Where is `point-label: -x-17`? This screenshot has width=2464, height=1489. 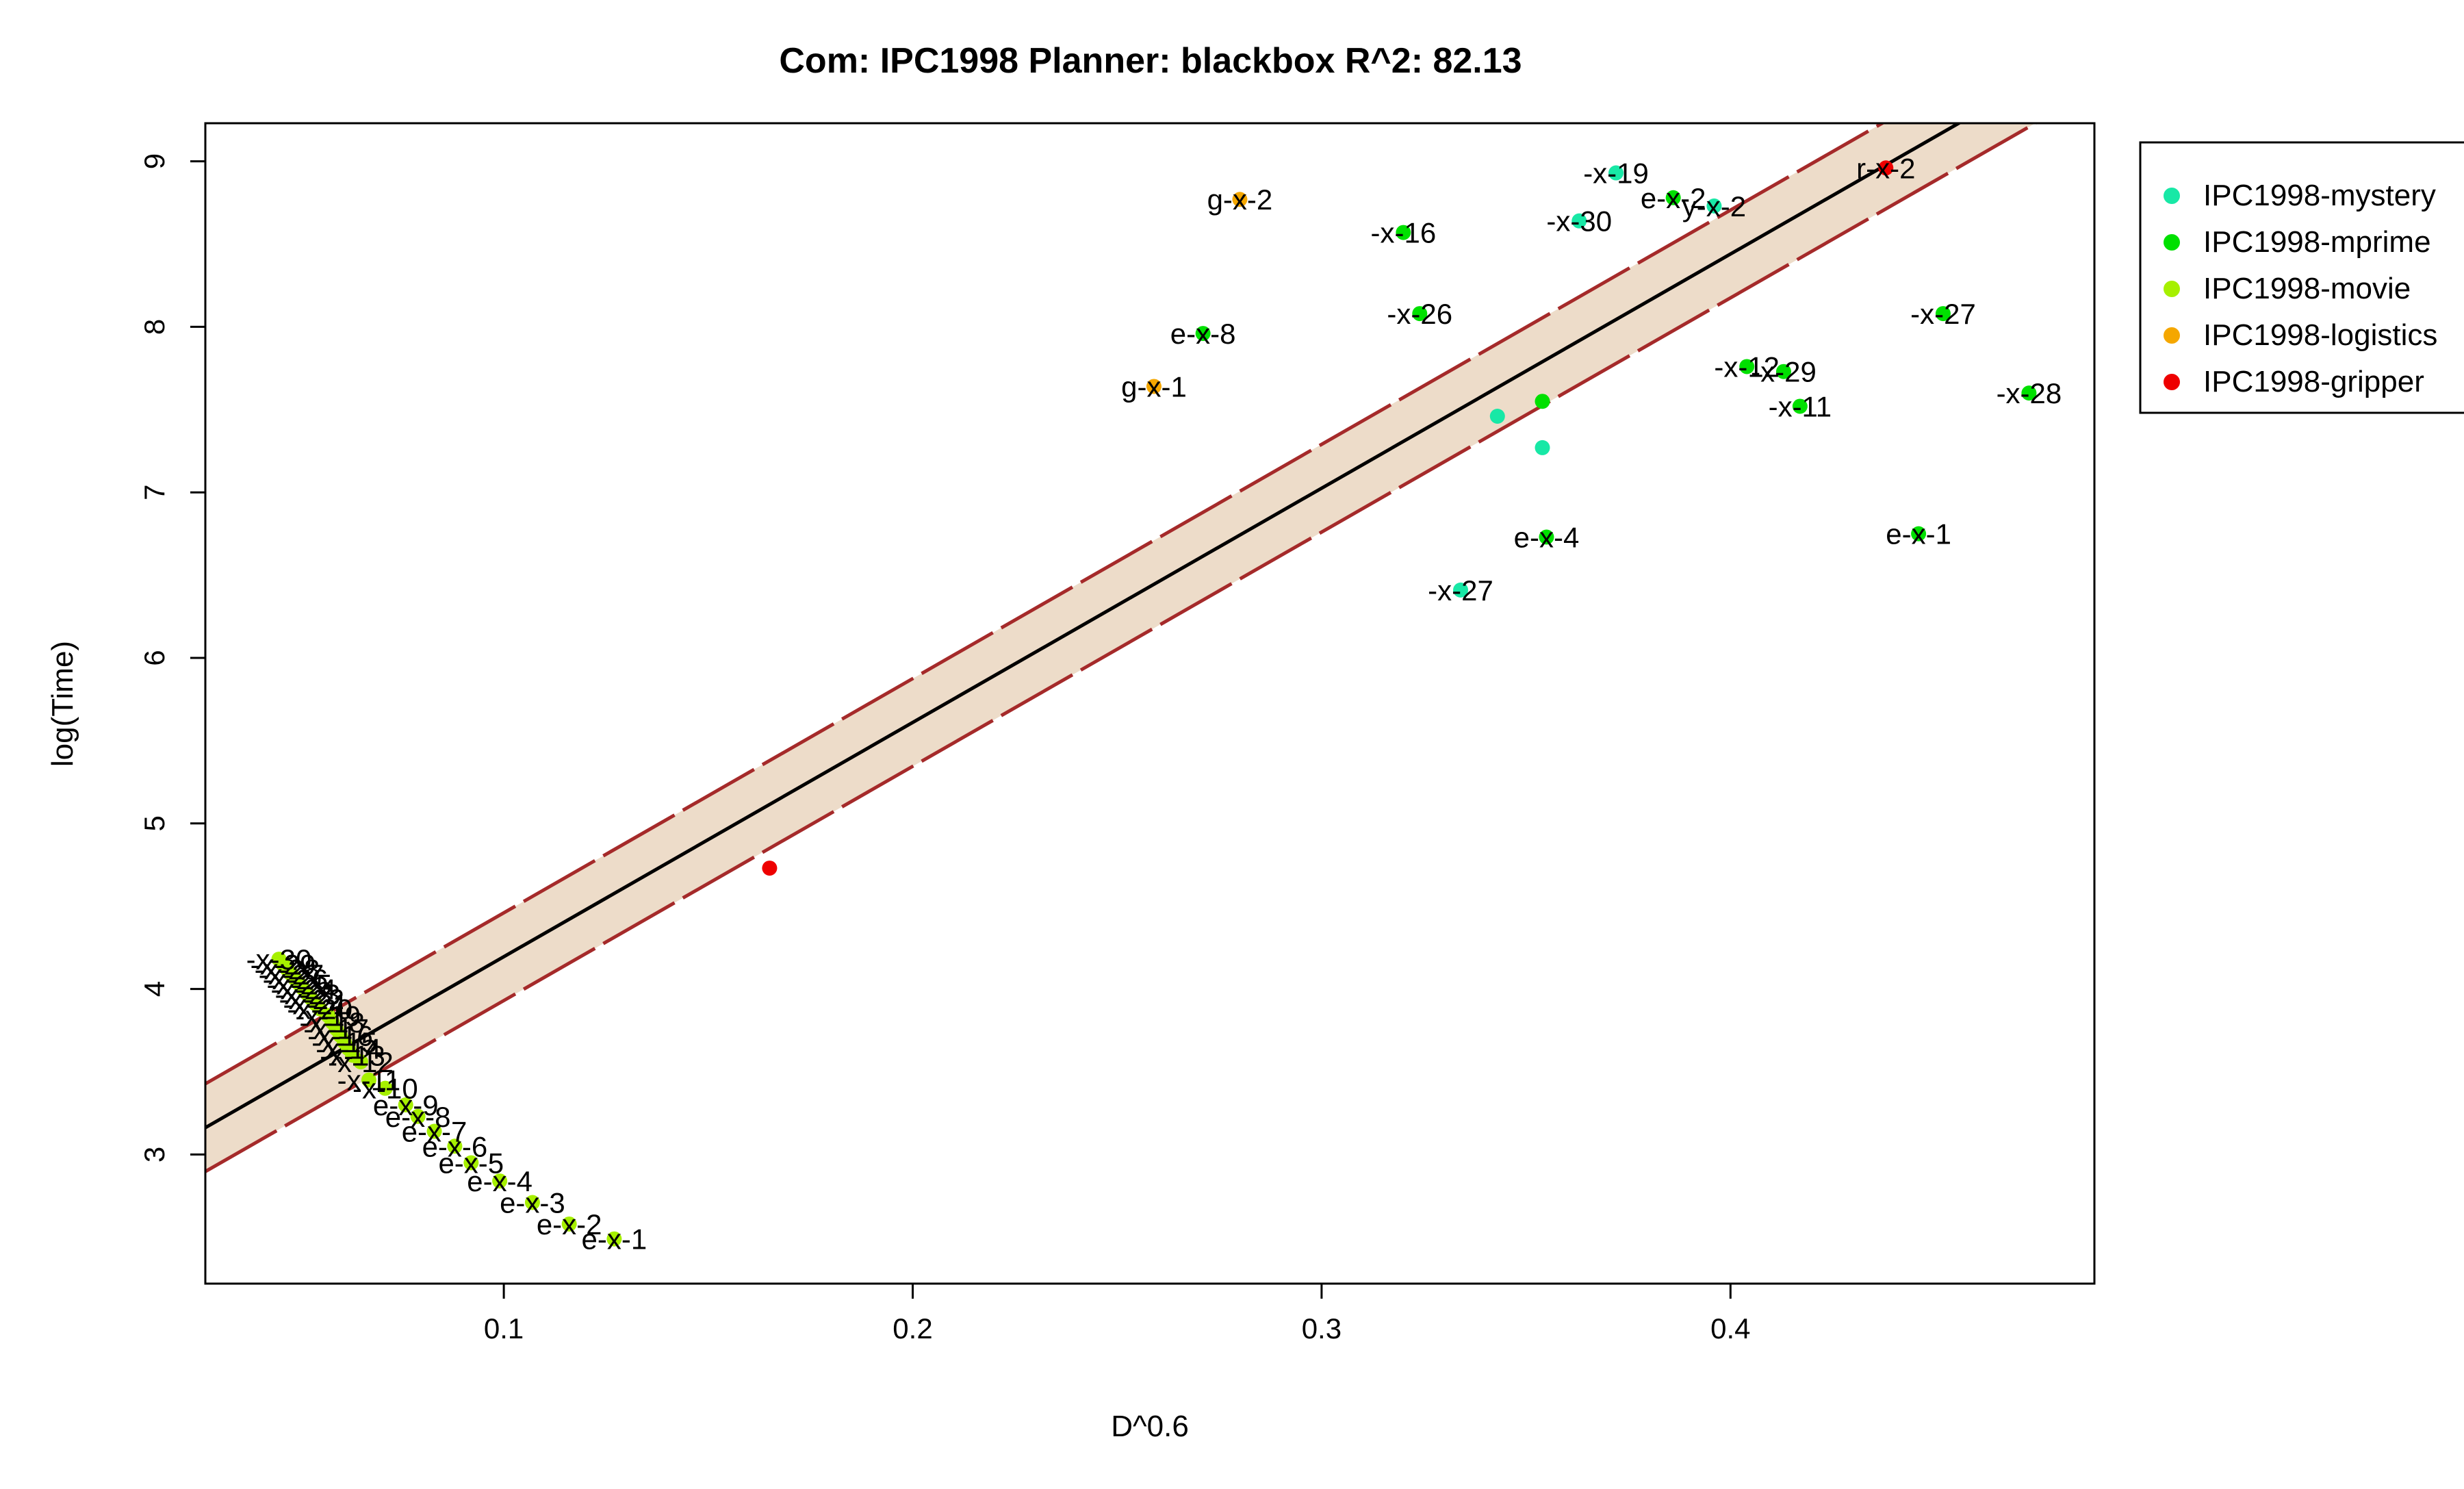 point-label: -x-17 is located at coordinates (336, 1029).